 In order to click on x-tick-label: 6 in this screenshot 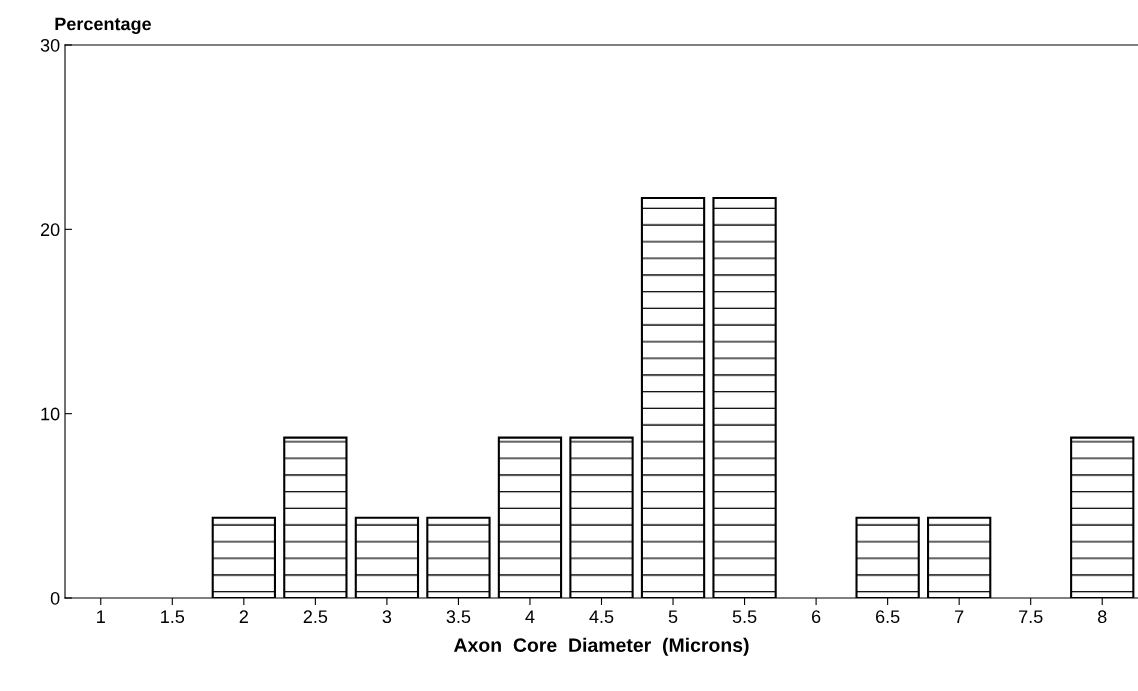, I will do `click(816, 617)`.